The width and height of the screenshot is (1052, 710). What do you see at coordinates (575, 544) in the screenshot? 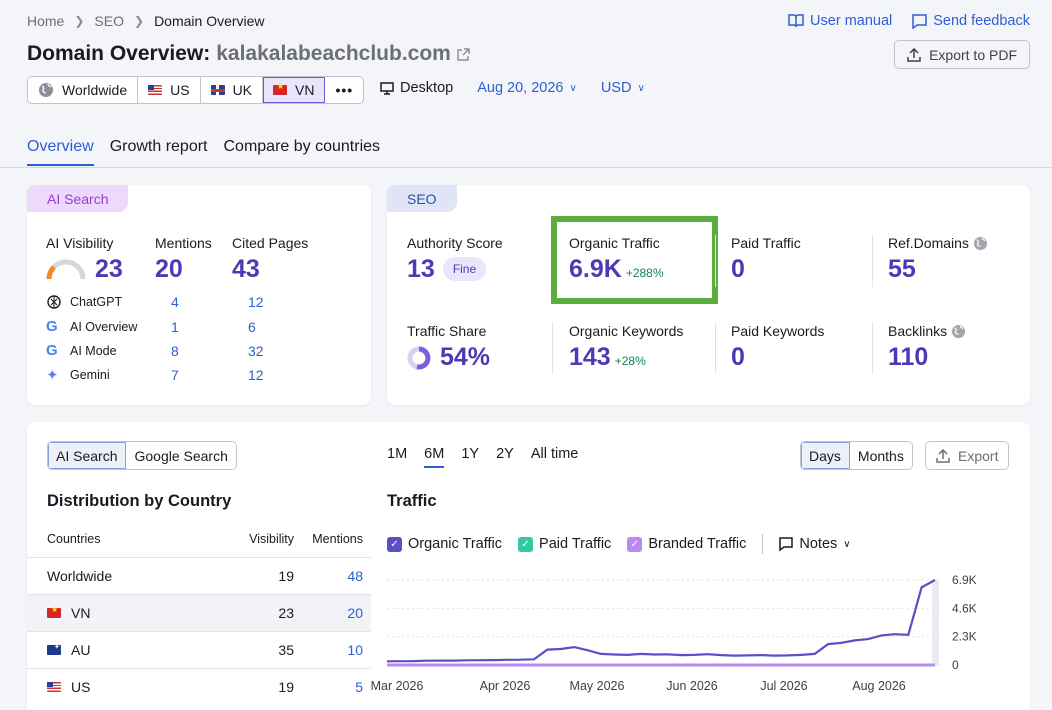
I see `legend-paid-label: Paid Traffic` at bounding box center [575, 544].